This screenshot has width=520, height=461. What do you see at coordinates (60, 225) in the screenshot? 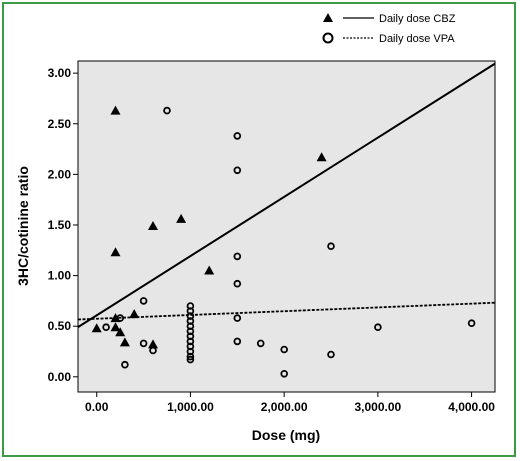
I see `y-tick-label: 1.50` at bounding box center [60, 225].